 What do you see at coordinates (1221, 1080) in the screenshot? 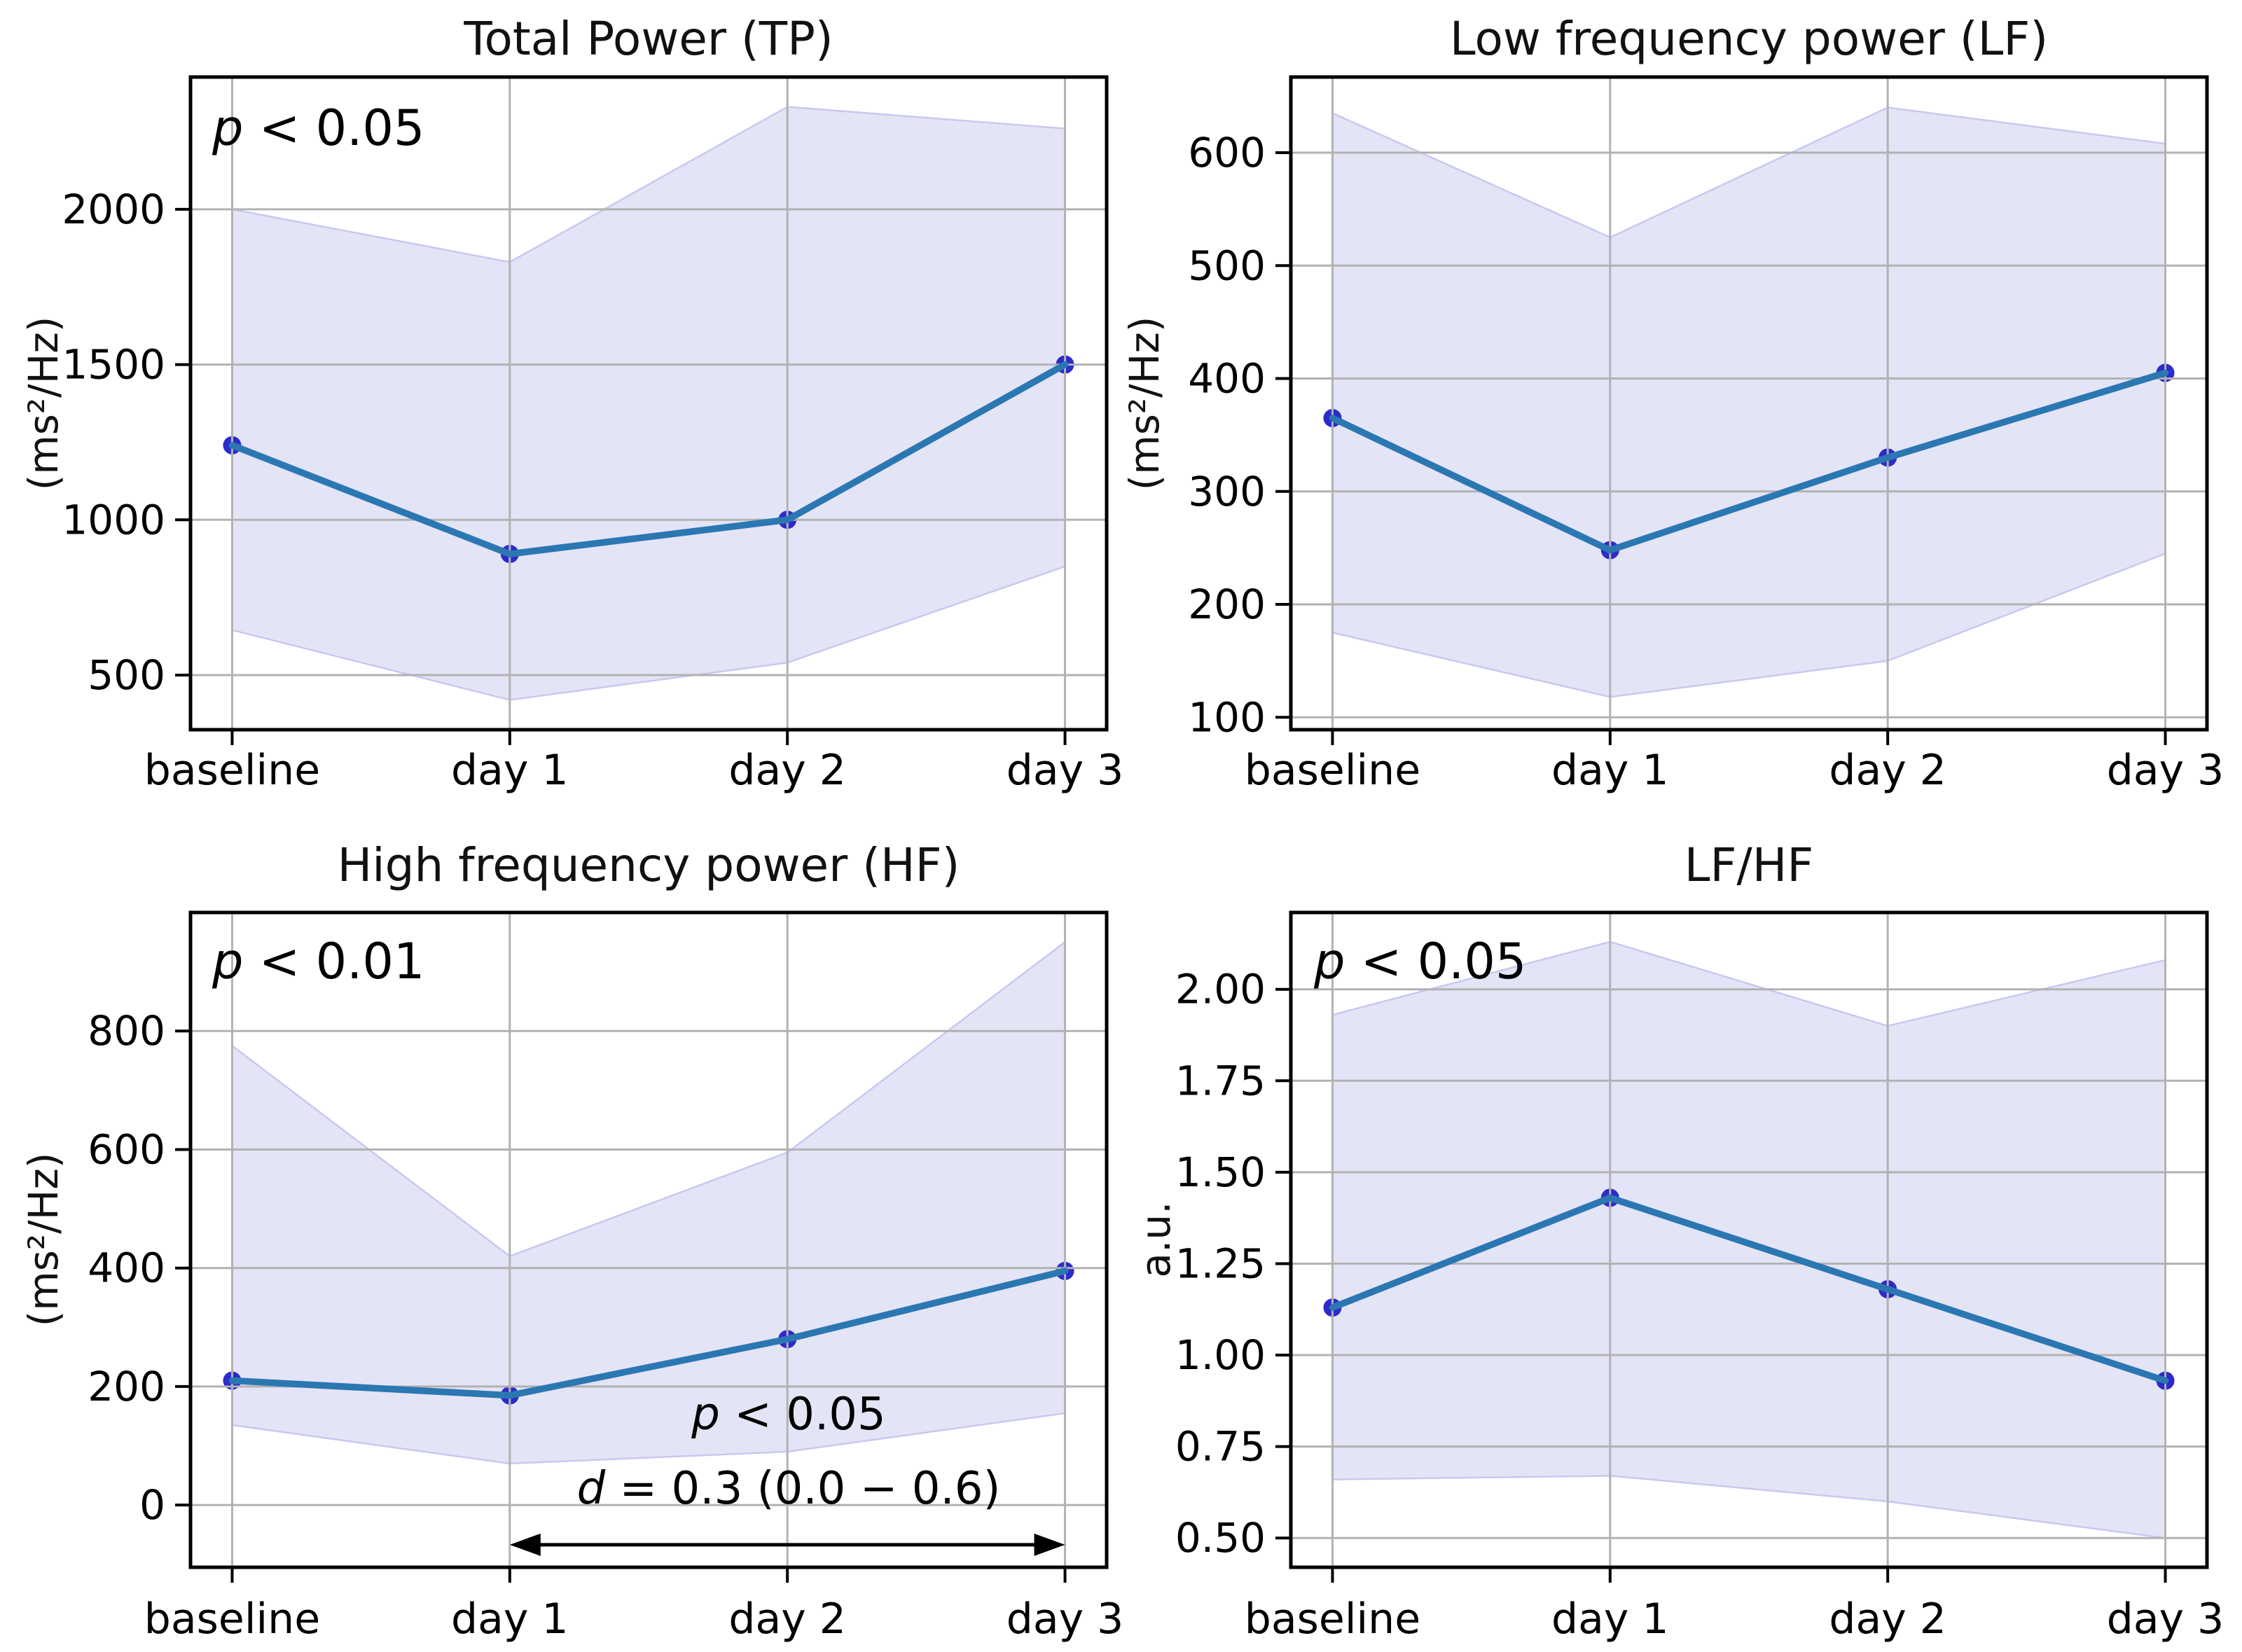
I see `y-tick-label: 1.75` at bounding box center [1221, 1080].